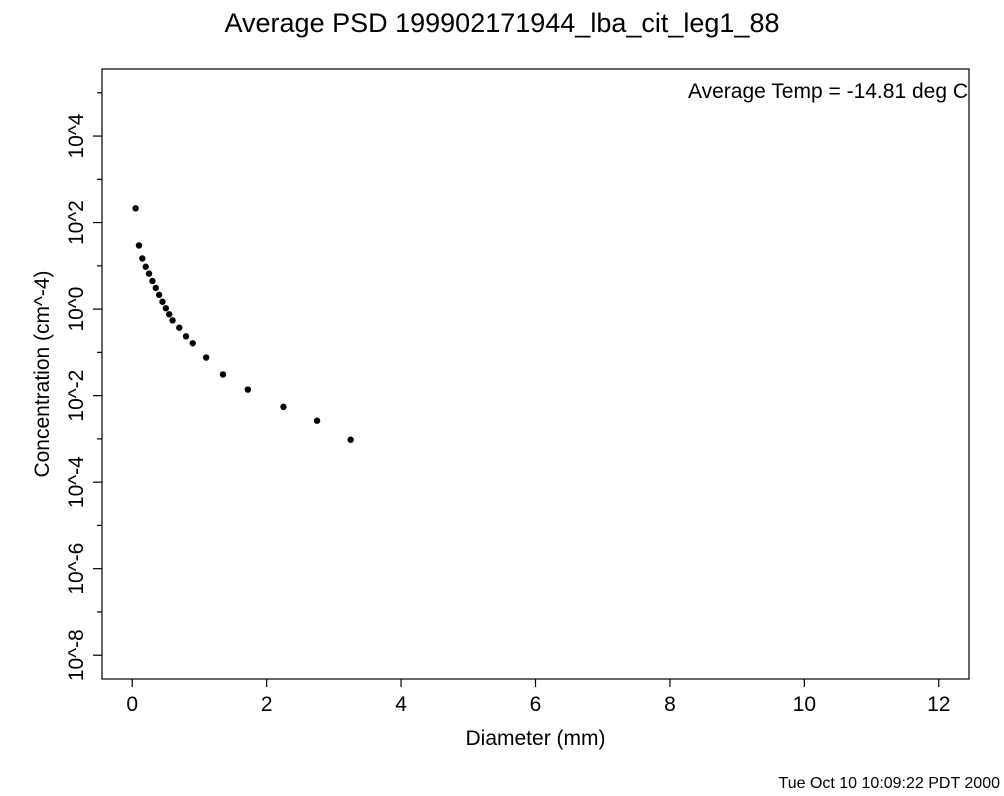  I want to click on y-axis-label: Concentration (cm^-4), so click(42, 374).